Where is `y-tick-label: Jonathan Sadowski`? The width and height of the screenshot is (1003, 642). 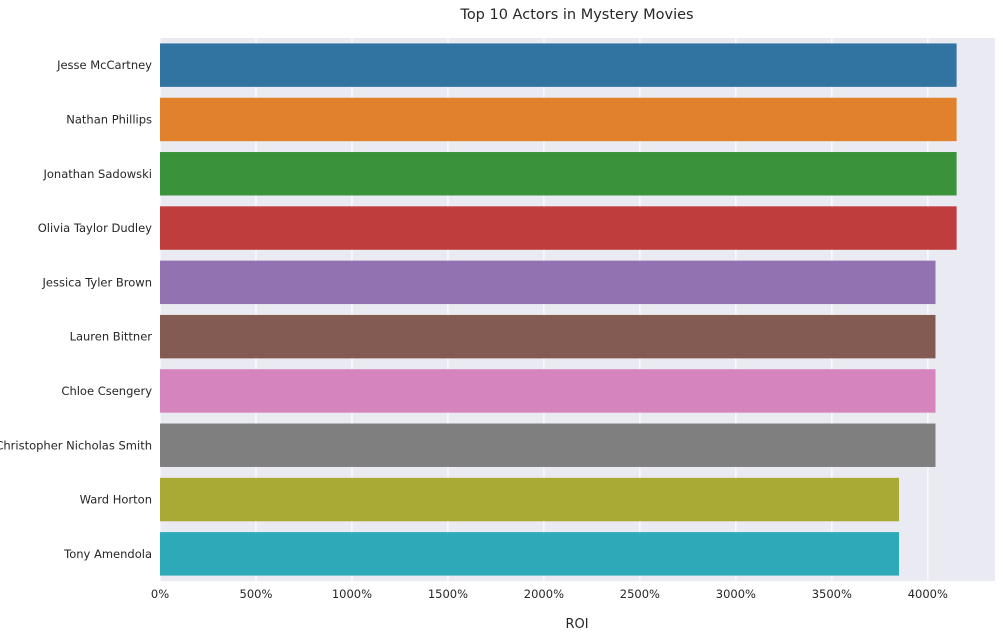 y-tick-label: Jonathan Sadowski is located at coordinates (98, 174).